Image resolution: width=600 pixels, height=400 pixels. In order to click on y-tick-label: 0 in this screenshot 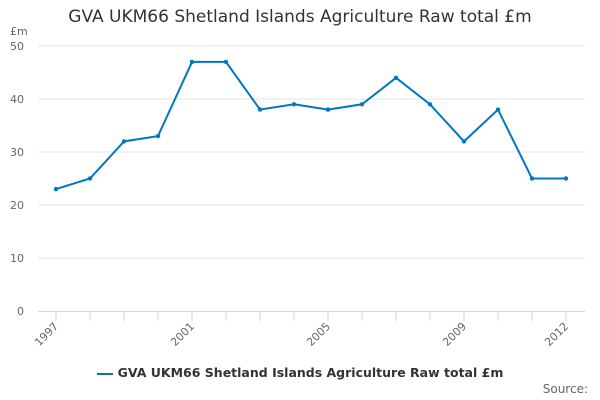, I will do `click(20, 311)`.